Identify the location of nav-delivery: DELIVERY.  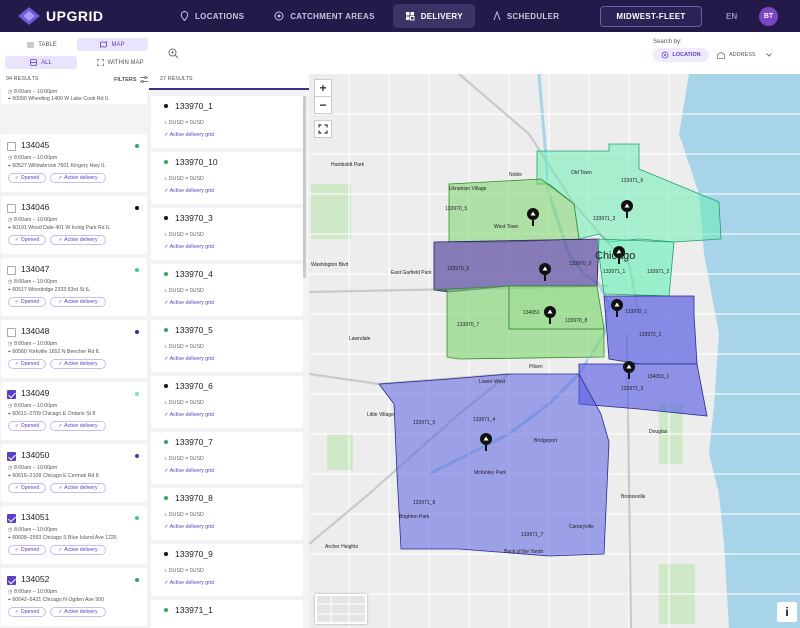
(433, 16).